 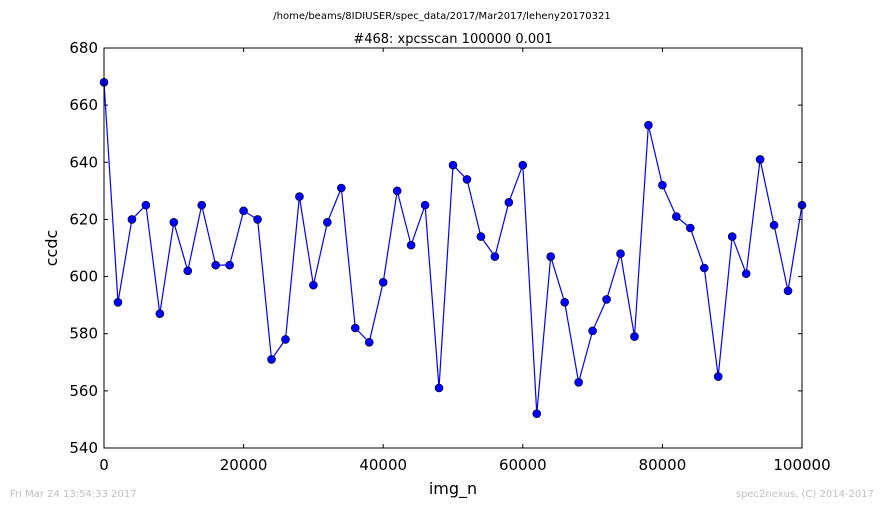 I want to click on x-tick-label: 20000, so click(x=244, y=465).